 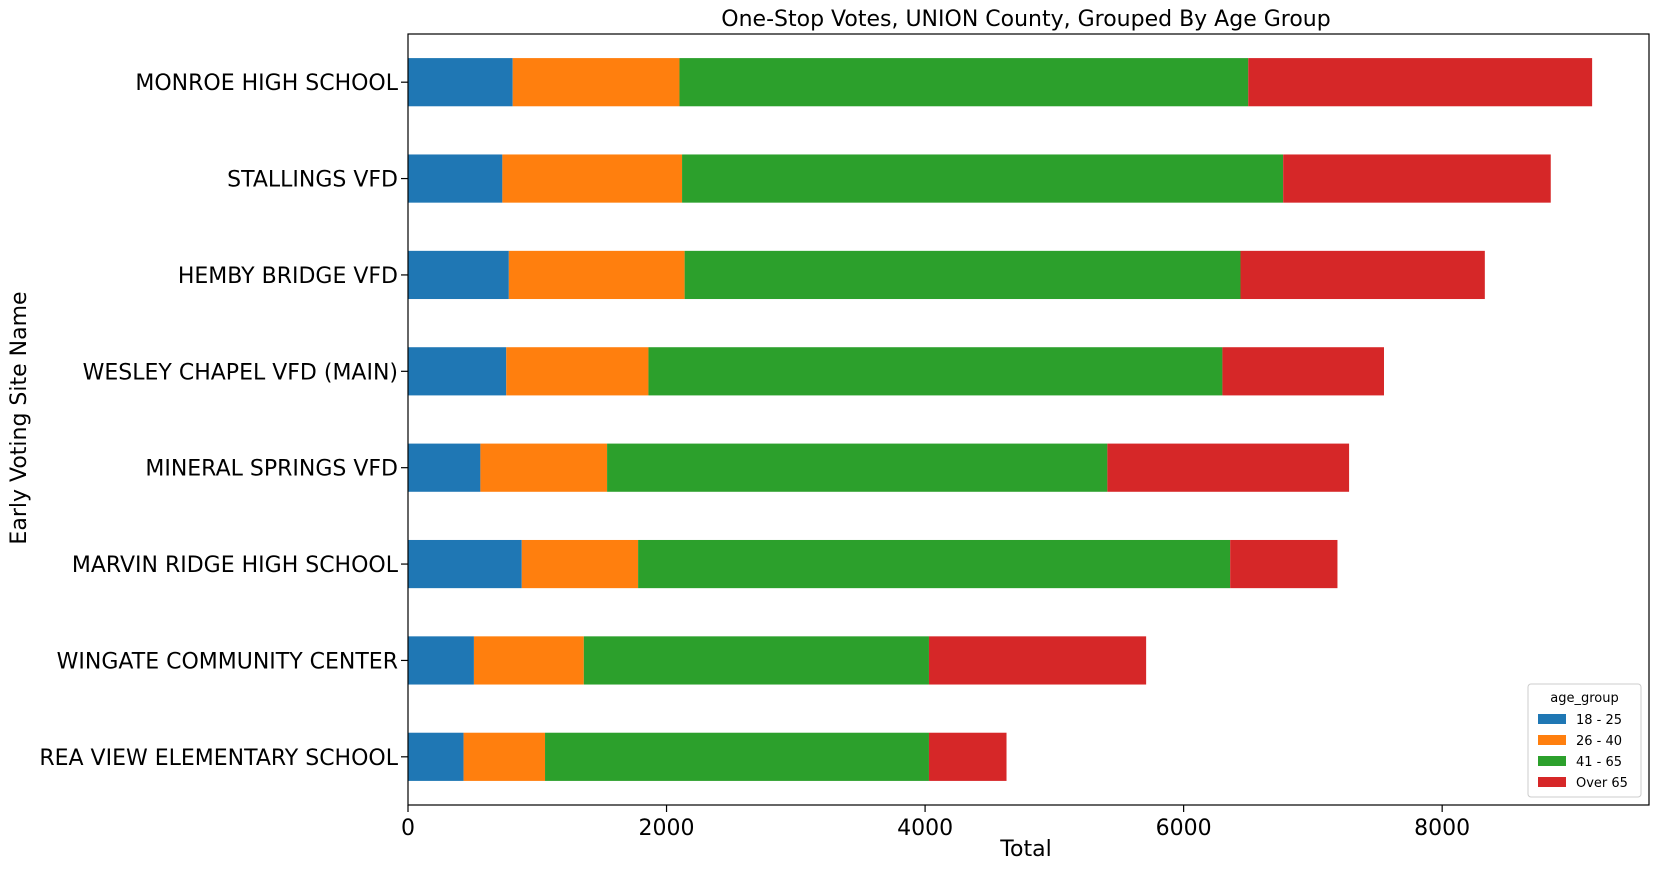 What do you see at coordinates (19, 417) in the screenshot?
I see `y-axis-label: Early Voting Site Name` at bounding box center [19, 417].